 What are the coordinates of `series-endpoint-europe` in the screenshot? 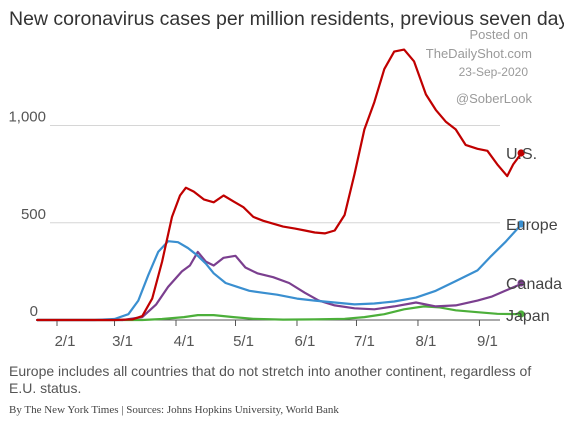 It's located at (521, 224).